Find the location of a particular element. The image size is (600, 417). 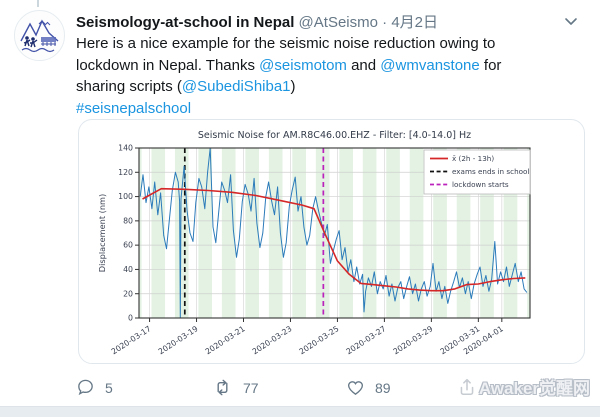

watermark-text: Awaker觉醒网 is located at coordinates (534, 388).